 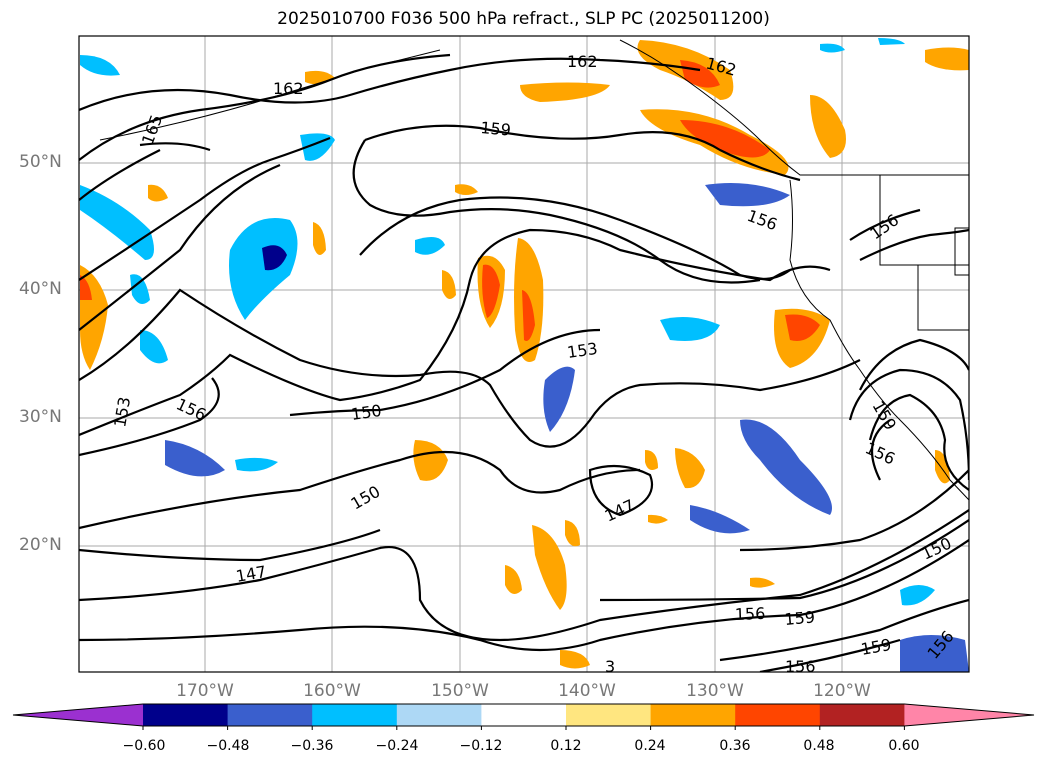 I want to click on lon-label-150w: 150°W, so click(x=460, y=691).